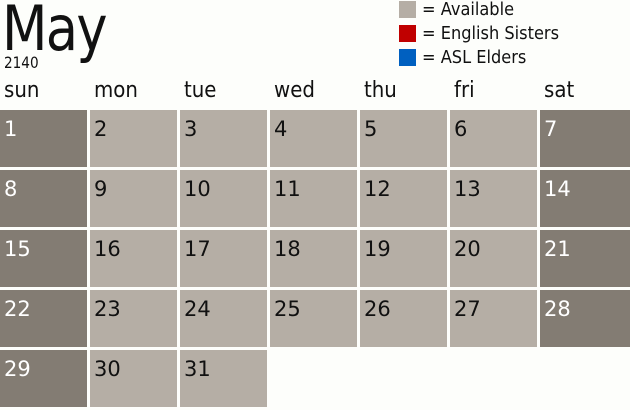  I want to click on weekday-mon: mon, so click(116, 90).